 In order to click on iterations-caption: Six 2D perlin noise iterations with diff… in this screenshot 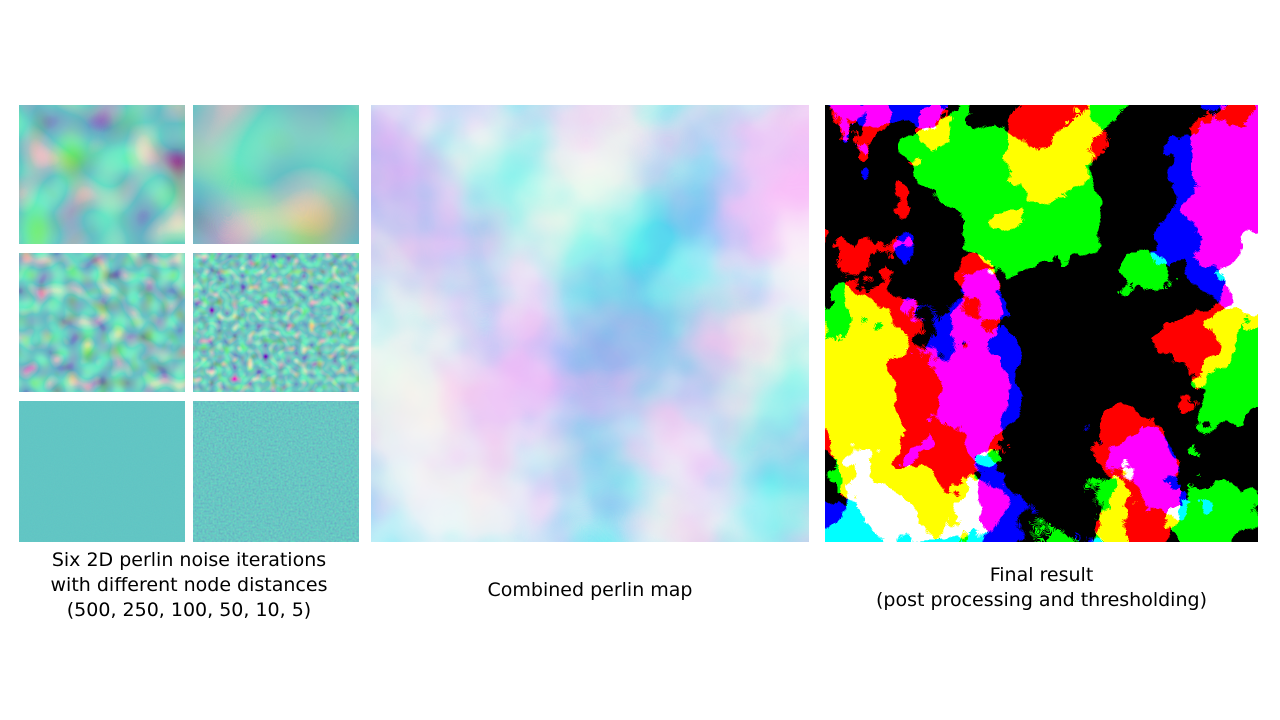, I will do `click(189, 585)`.